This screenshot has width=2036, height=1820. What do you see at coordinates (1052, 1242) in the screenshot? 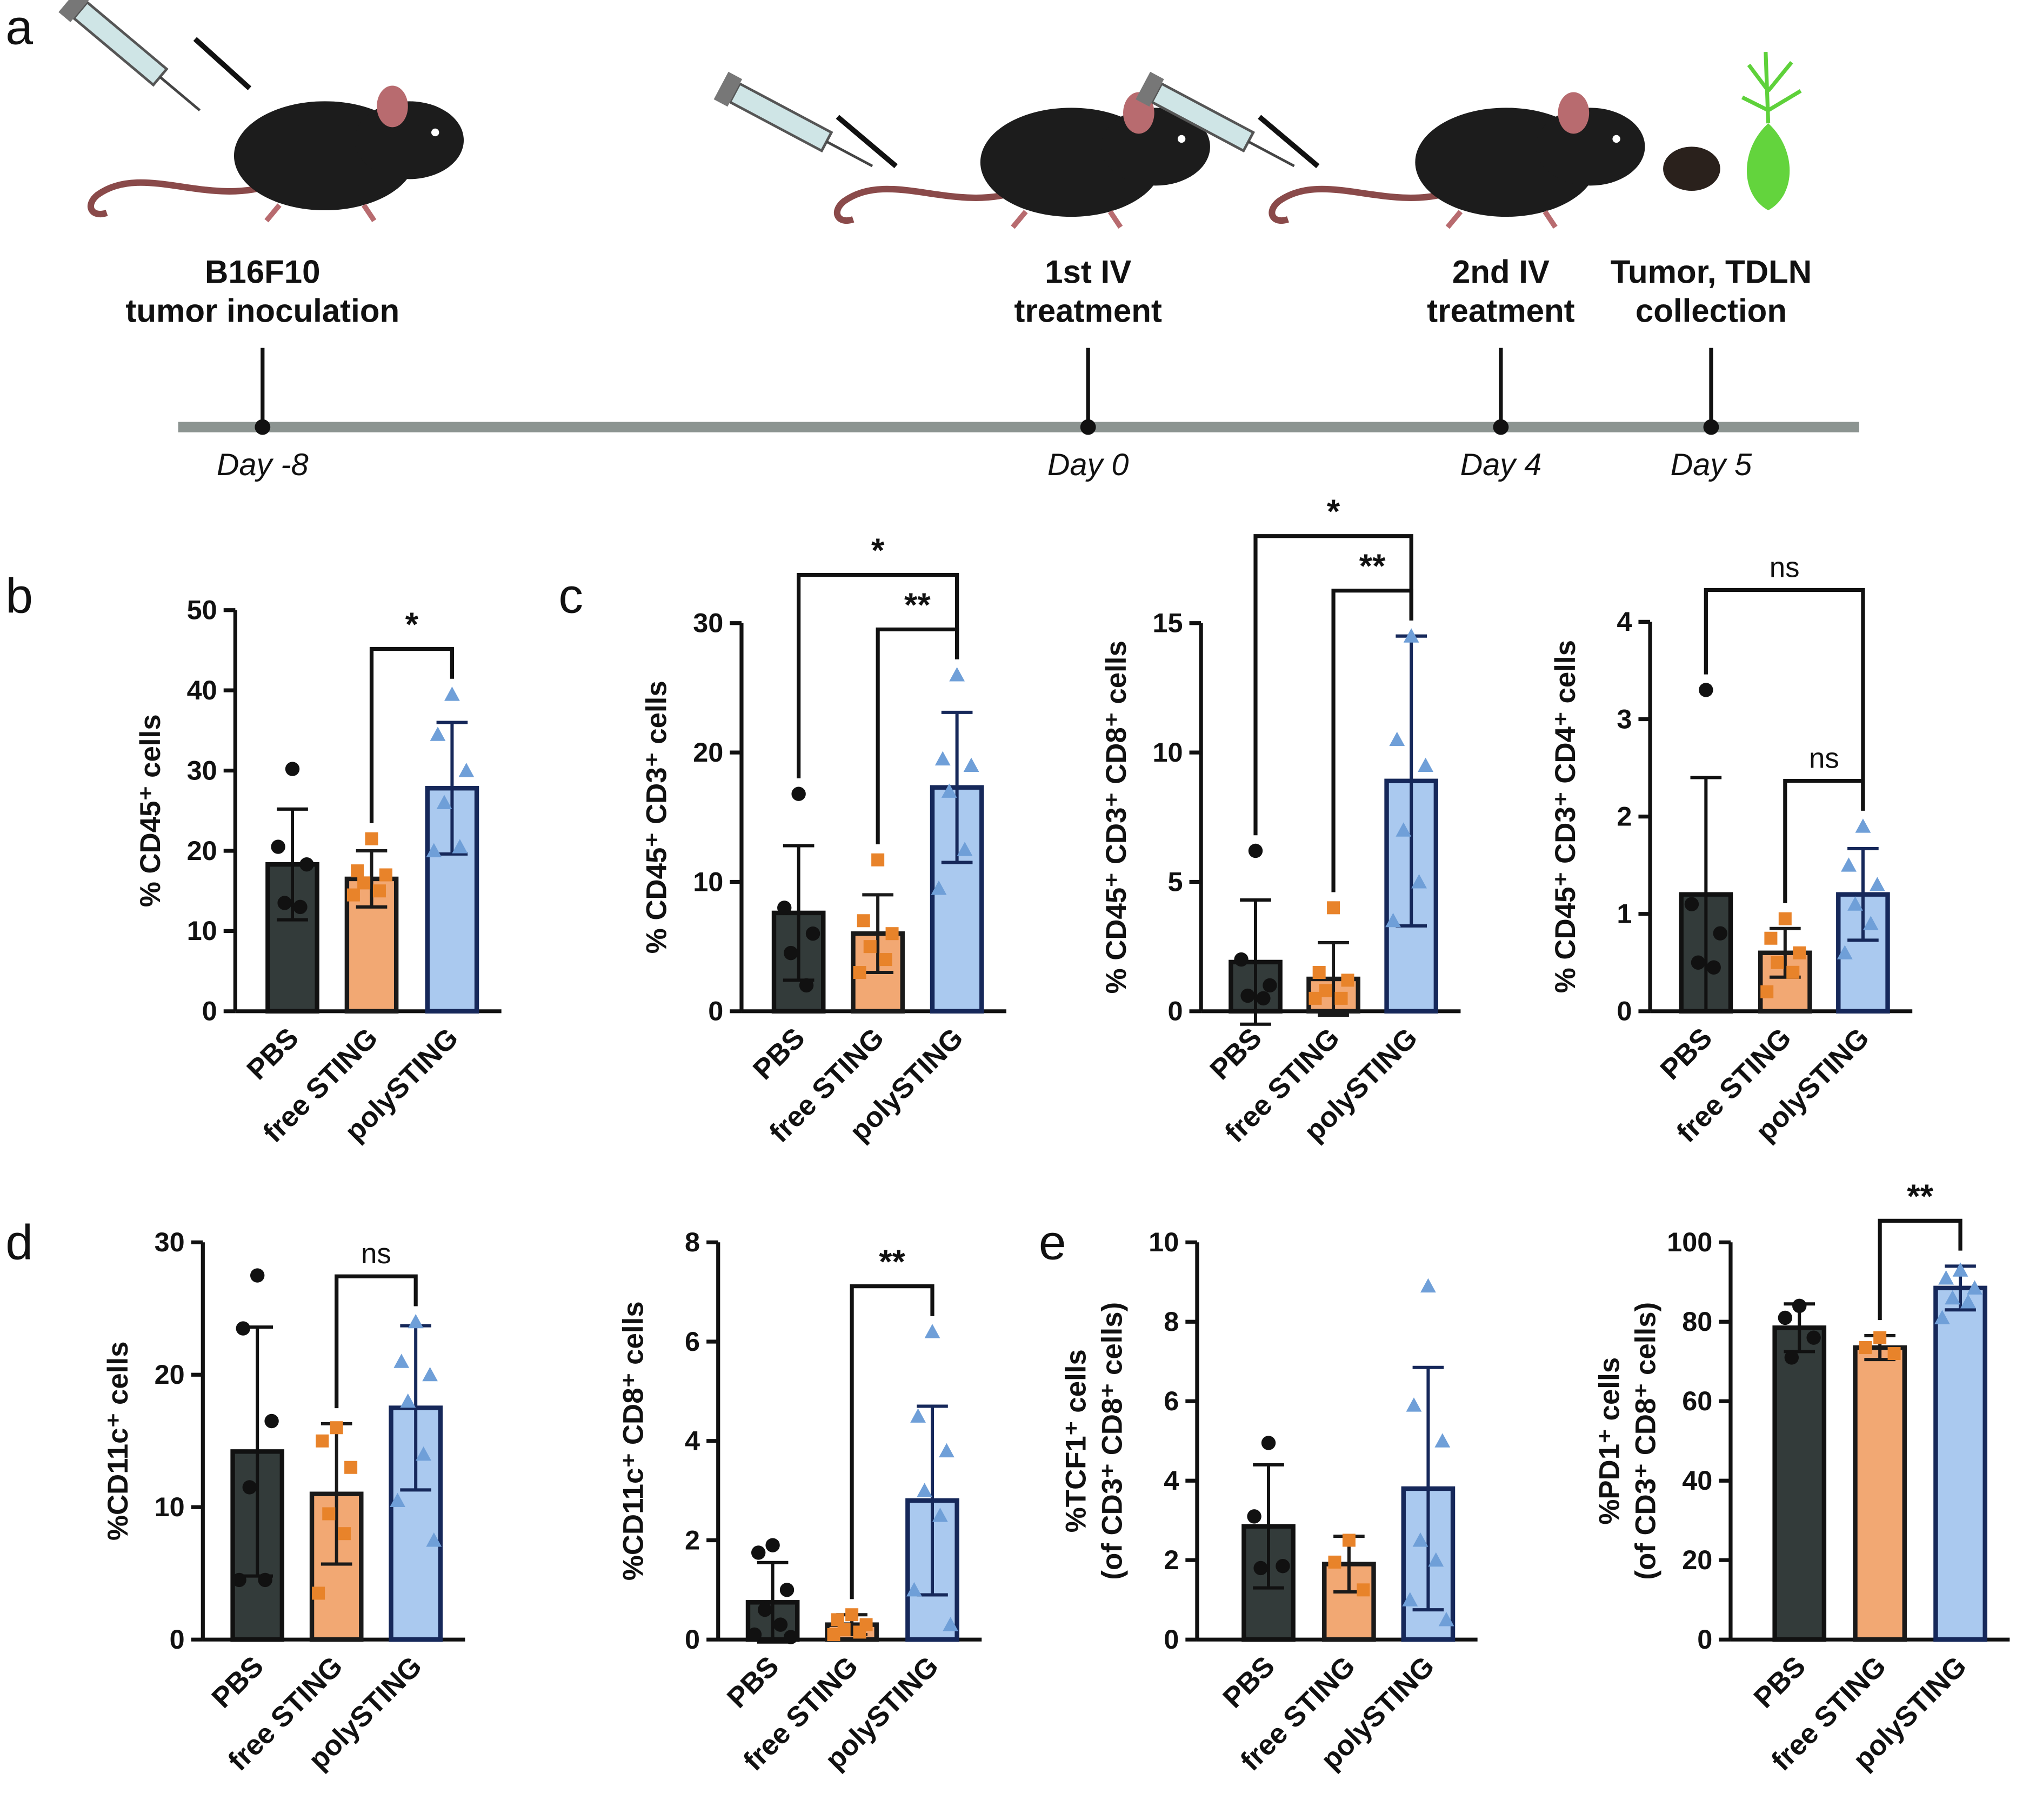
I see `panel-label: e` at bounding box center [1052, 1242].